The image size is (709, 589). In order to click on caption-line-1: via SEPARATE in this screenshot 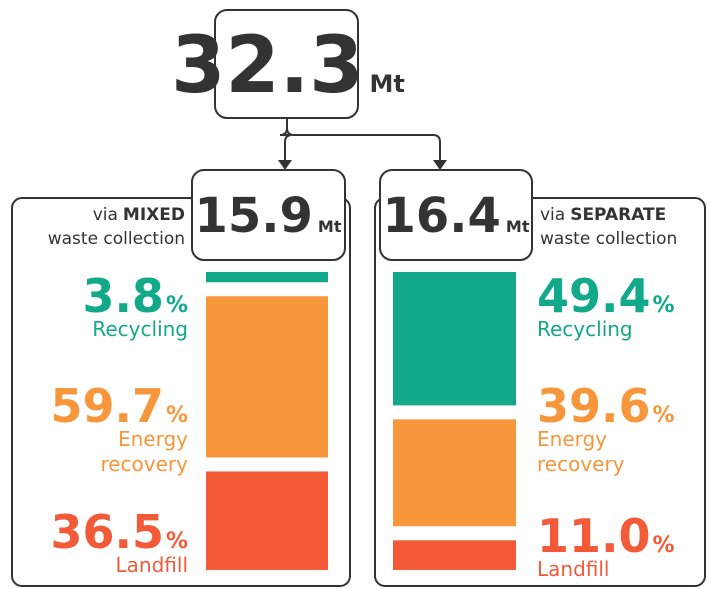, I will do `click(603, 215)`.